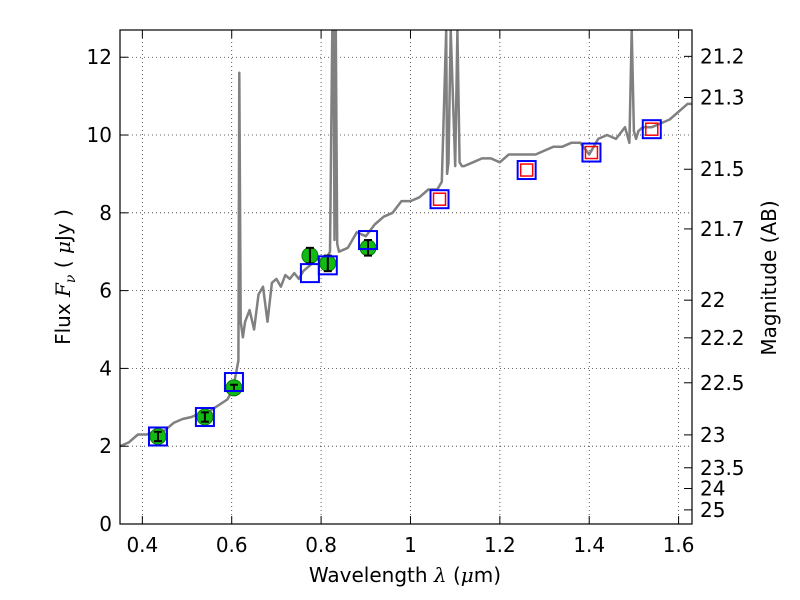 The width and height of the screenshot is (800, 600). What do you see at coordinates (232, 545) in the screenshot?
I see `x-tick-label: 0.6` at bounding box center [232, 545].